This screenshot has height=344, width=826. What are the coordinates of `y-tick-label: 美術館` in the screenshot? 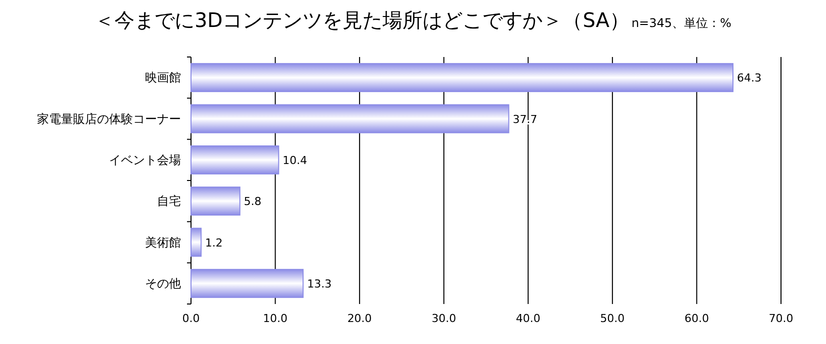 It's located at (163, 242).